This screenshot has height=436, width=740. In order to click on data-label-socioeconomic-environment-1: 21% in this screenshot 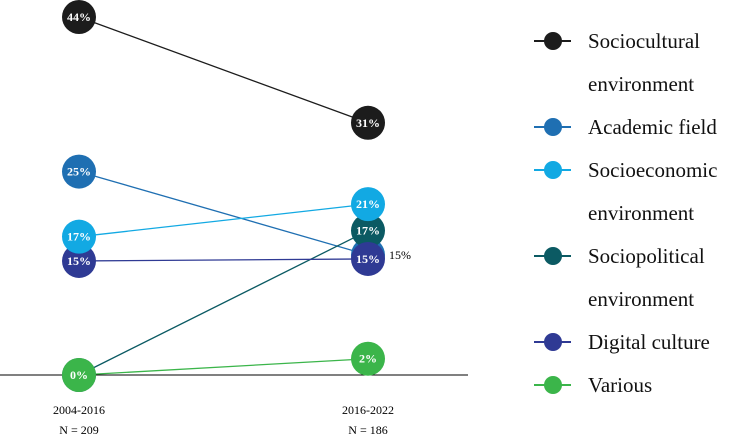, I will do `click(368, 204)`.